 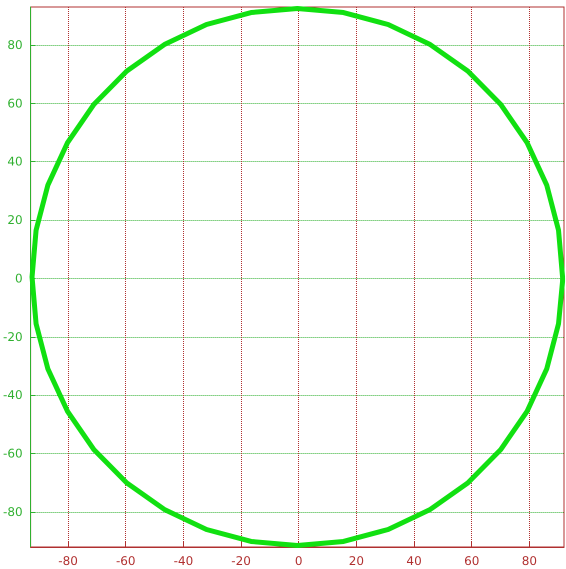 I want to click on y-tick-label: 80, so click(x=15, y=45).